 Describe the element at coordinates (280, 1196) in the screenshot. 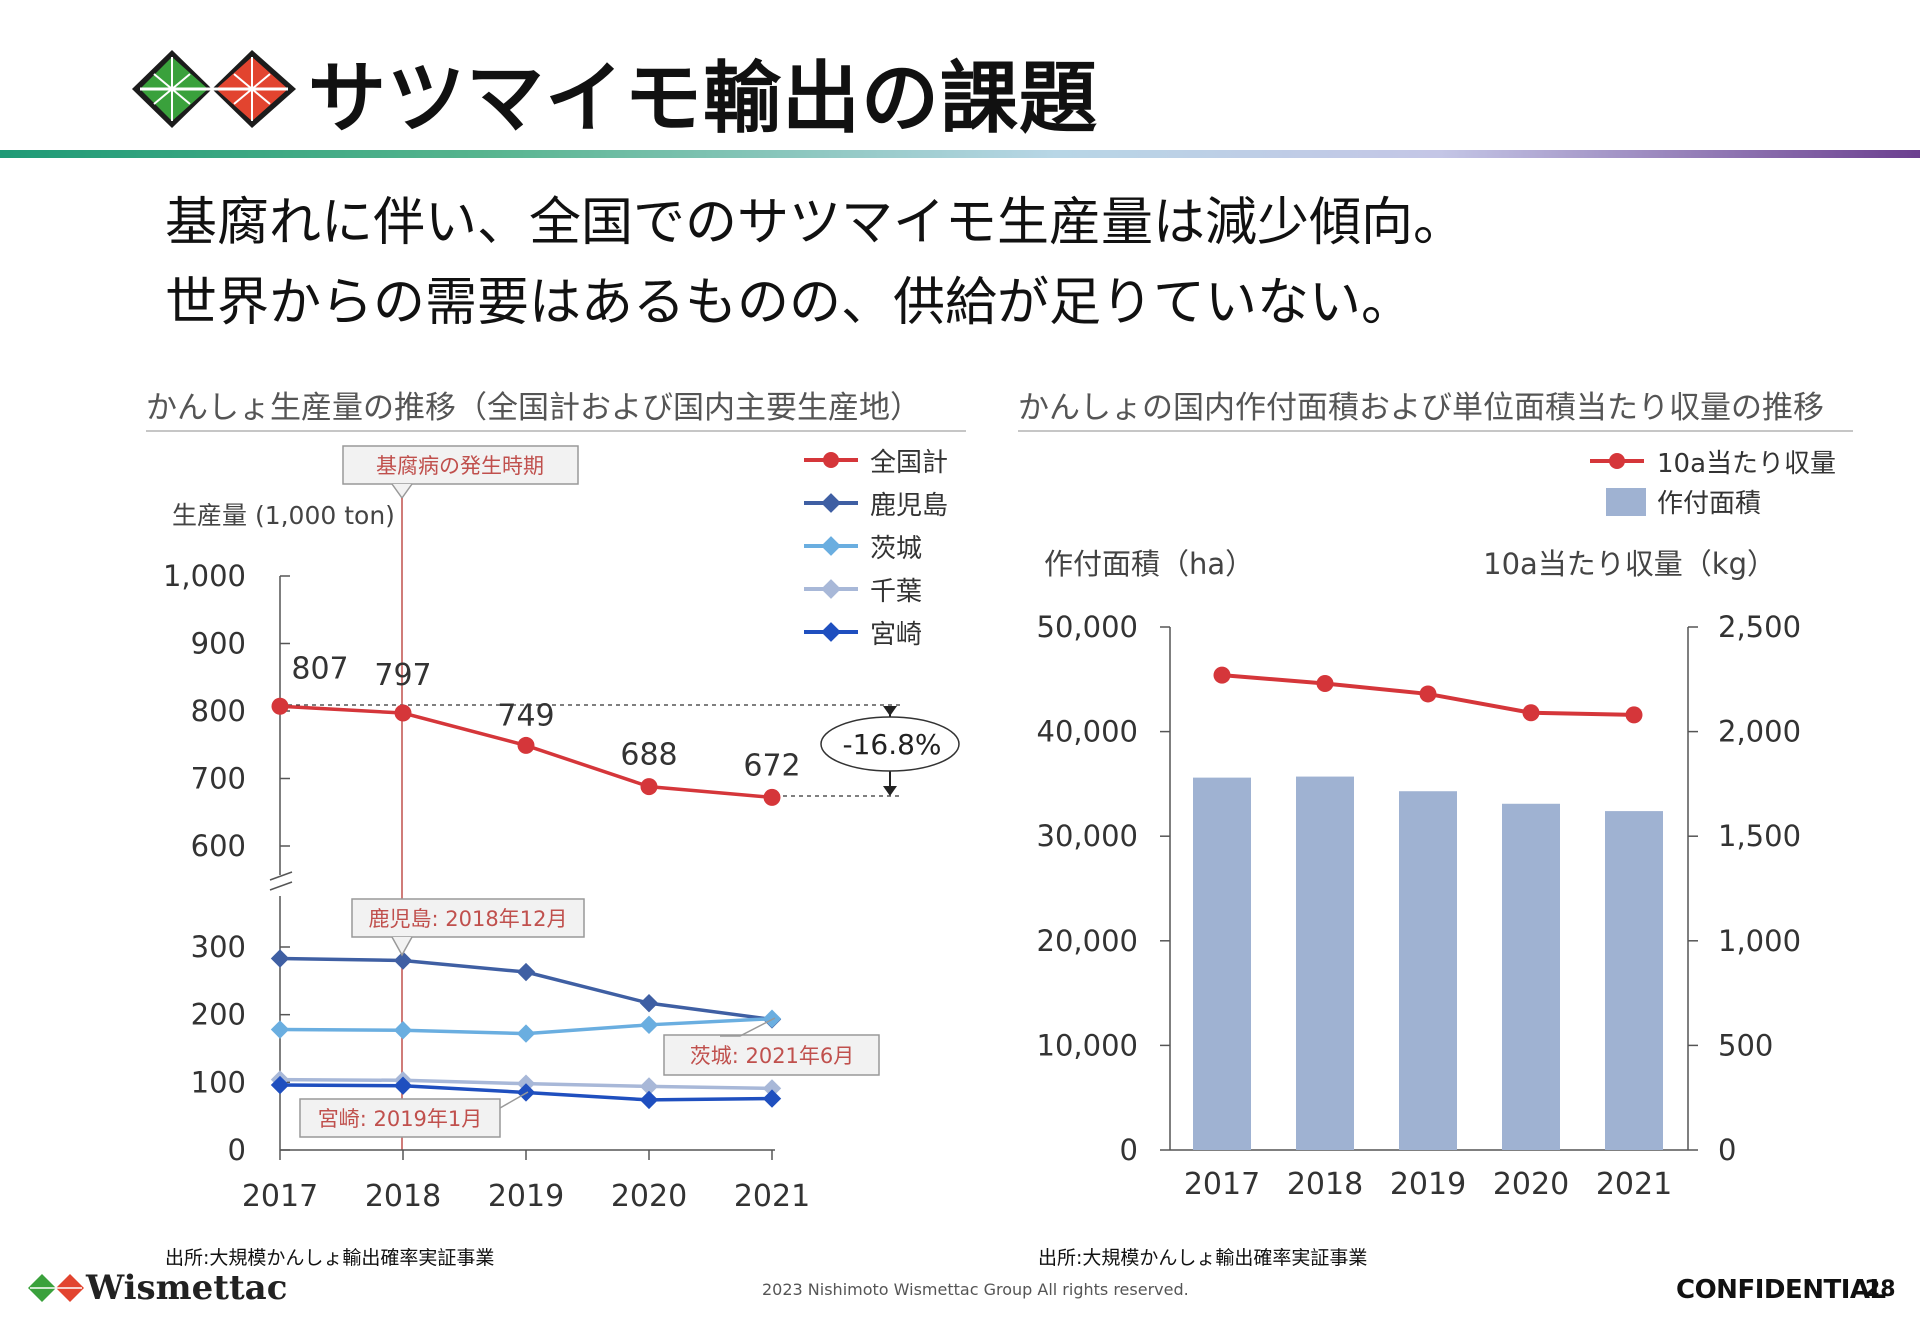

I see `x-tick-label: 2017` at that location.